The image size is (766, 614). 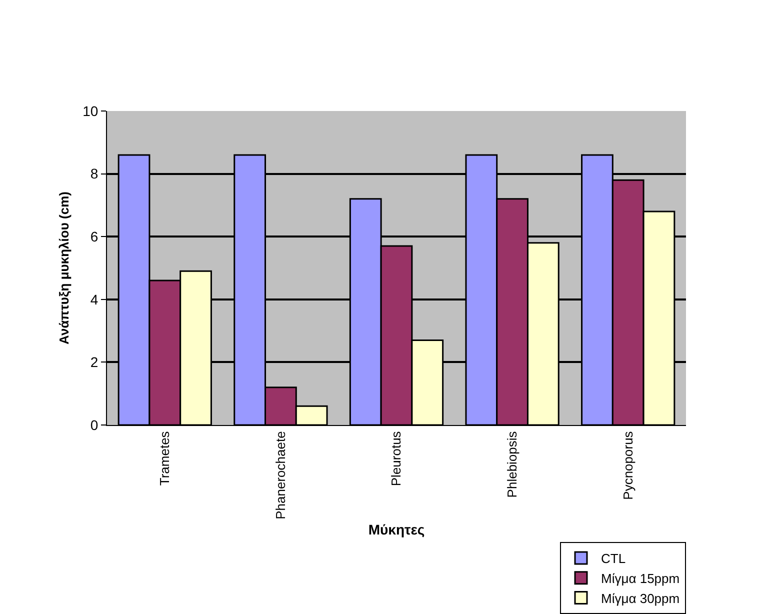 I want to click on y-tick-label: 10, so click(x=90, y=110).